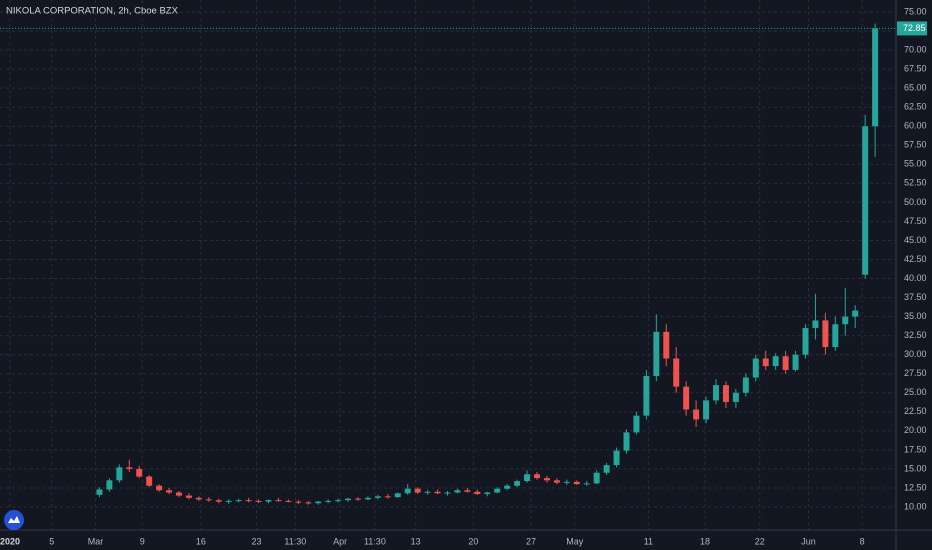  Describe the element at coordinates (51, 541) in the screenshot. I see `x-tick-label: 5` at that location.